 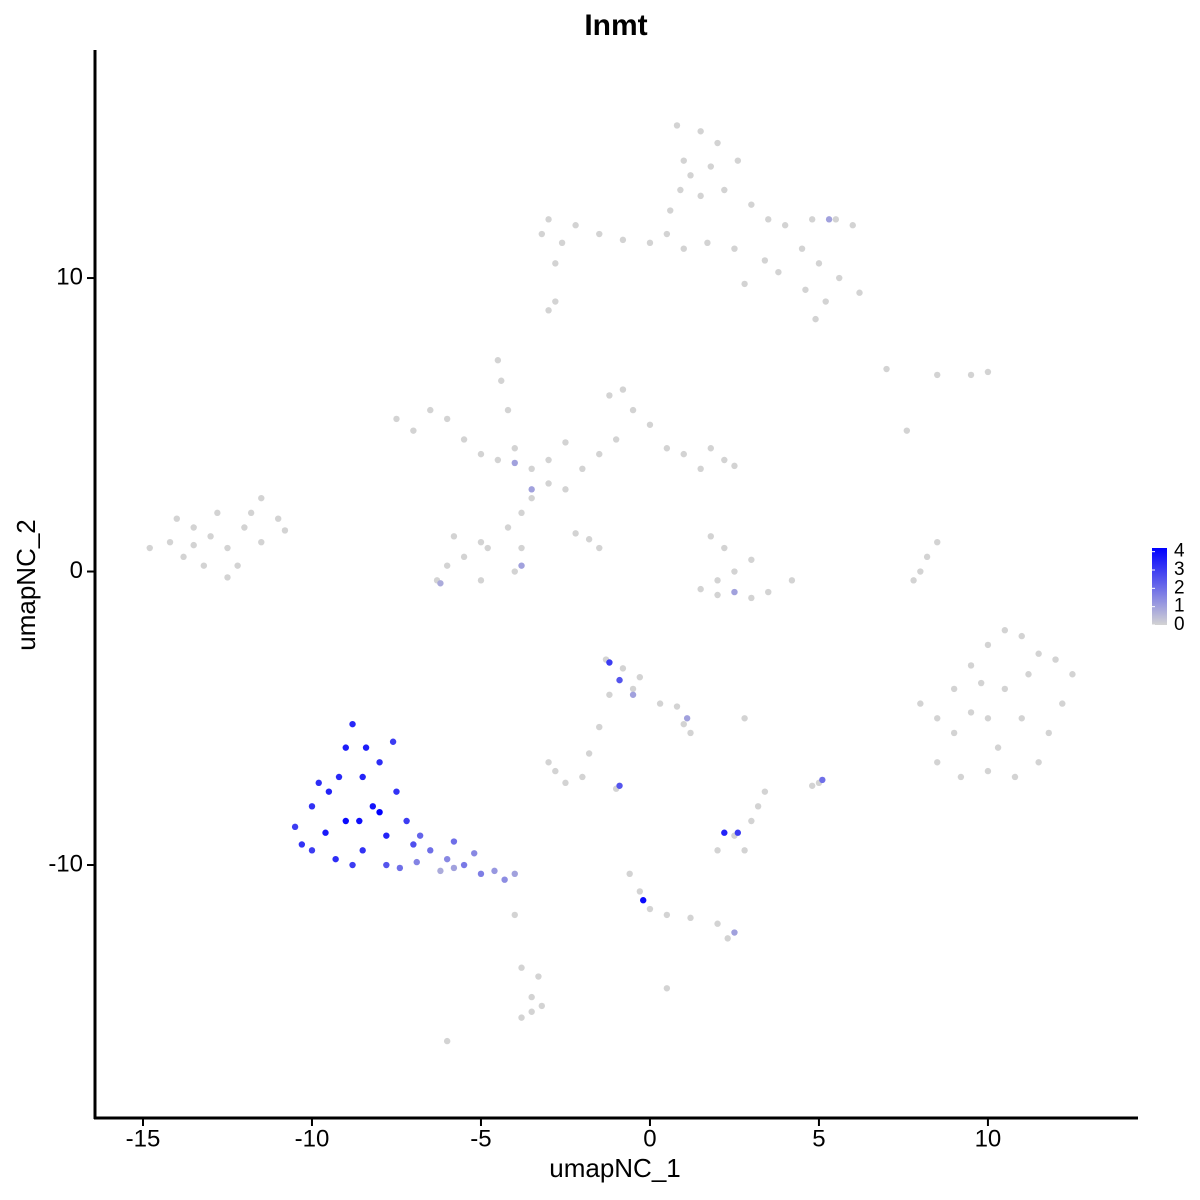 What do you see at coordinates (1179, 606) in the screenshot?
I see `color-tick-label: 1` at bounding box center [1179, 606].